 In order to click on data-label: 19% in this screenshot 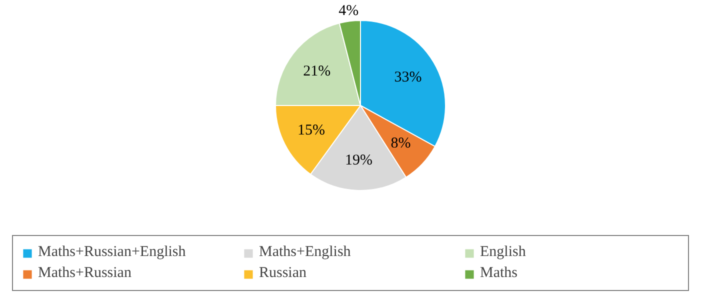, I will do `click(359, 160)`.